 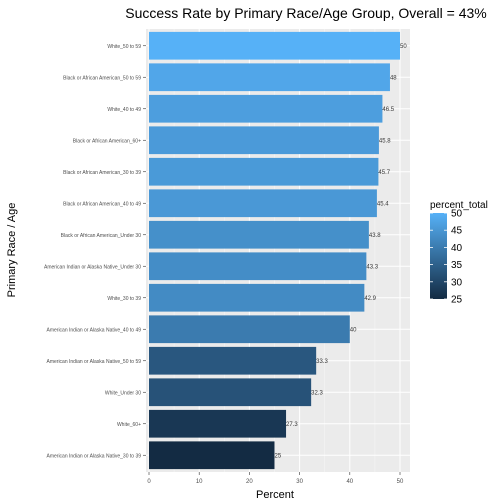 What do you see at coordinates (384, 173) in the screenshot?
I see `bar-value-label: 45.7` at bounding box center [384, 173].